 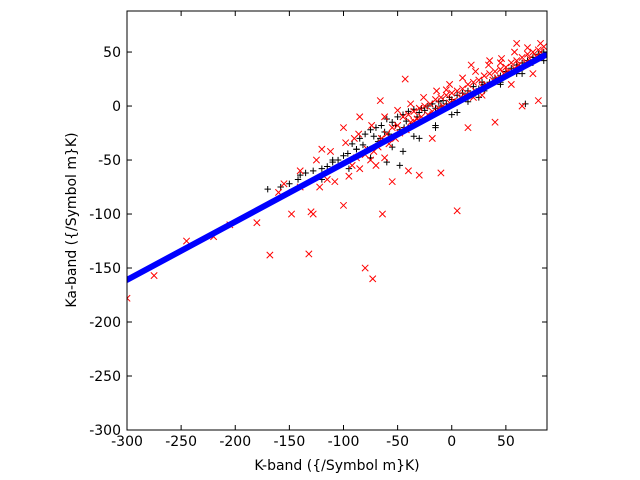 I want to click on x-tick-label: 50, so click(x=506, y=442).